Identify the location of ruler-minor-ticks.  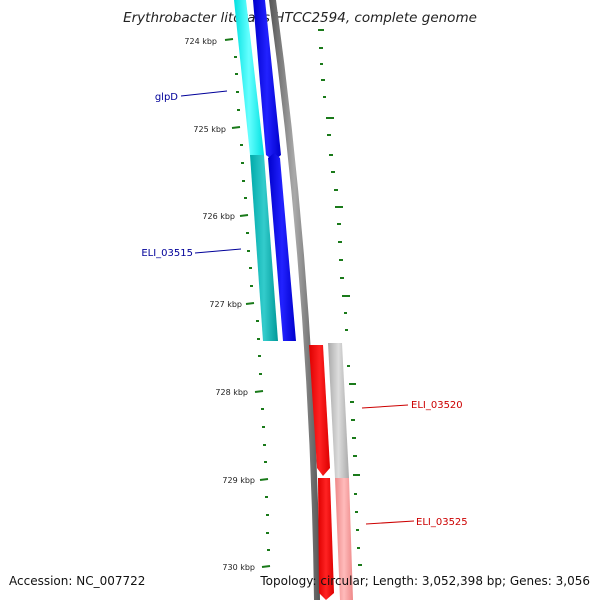
(252, 303).